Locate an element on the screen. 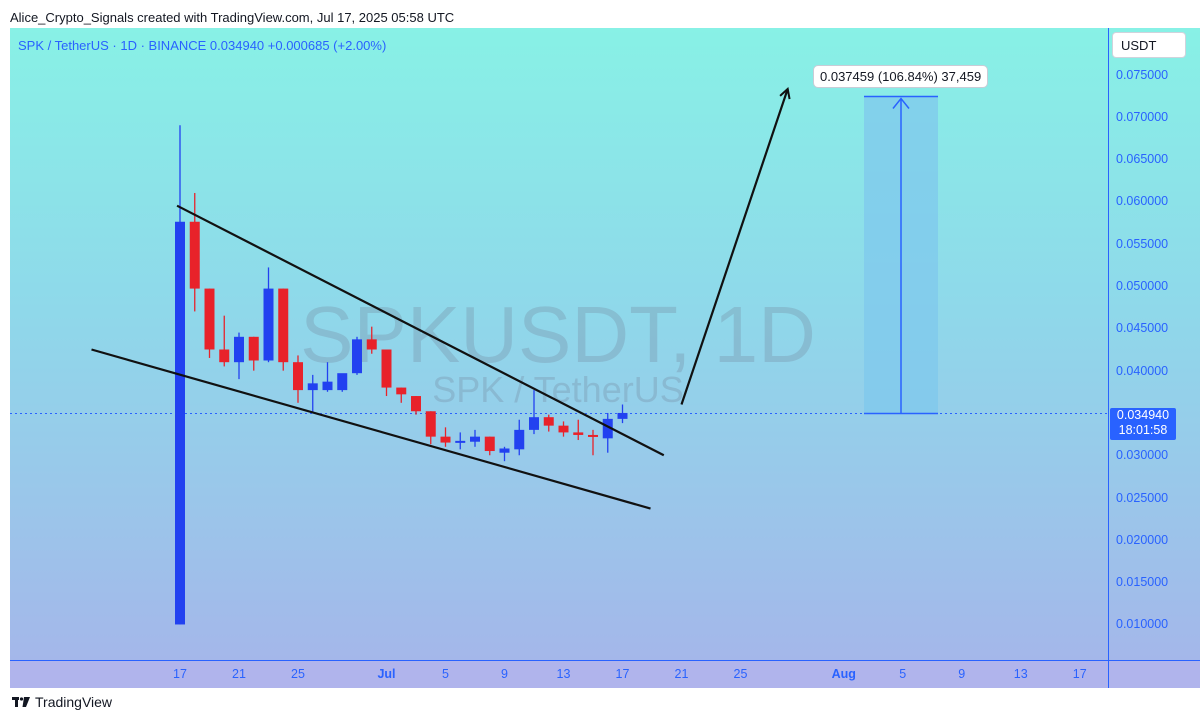 The height and width of the screenshot is (722, 1200). price-tick-label: 0.065000 is located at coordinates (1142, 159).